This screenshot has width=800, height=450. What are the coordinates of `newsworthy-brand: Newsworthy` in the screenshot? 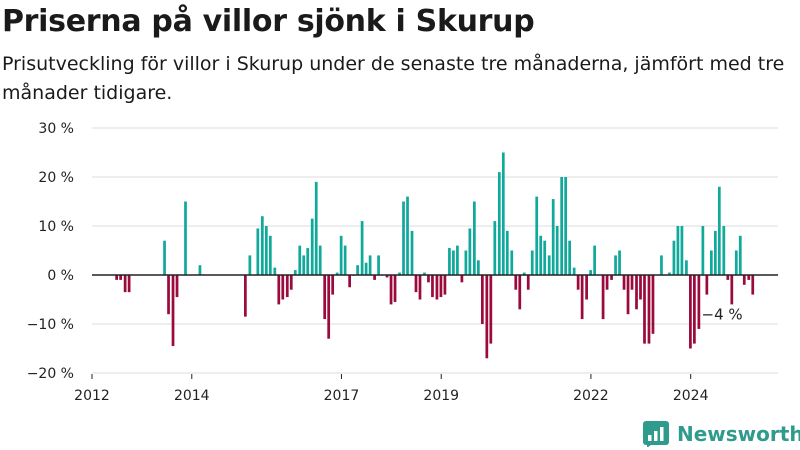 It's located at (721, 434).